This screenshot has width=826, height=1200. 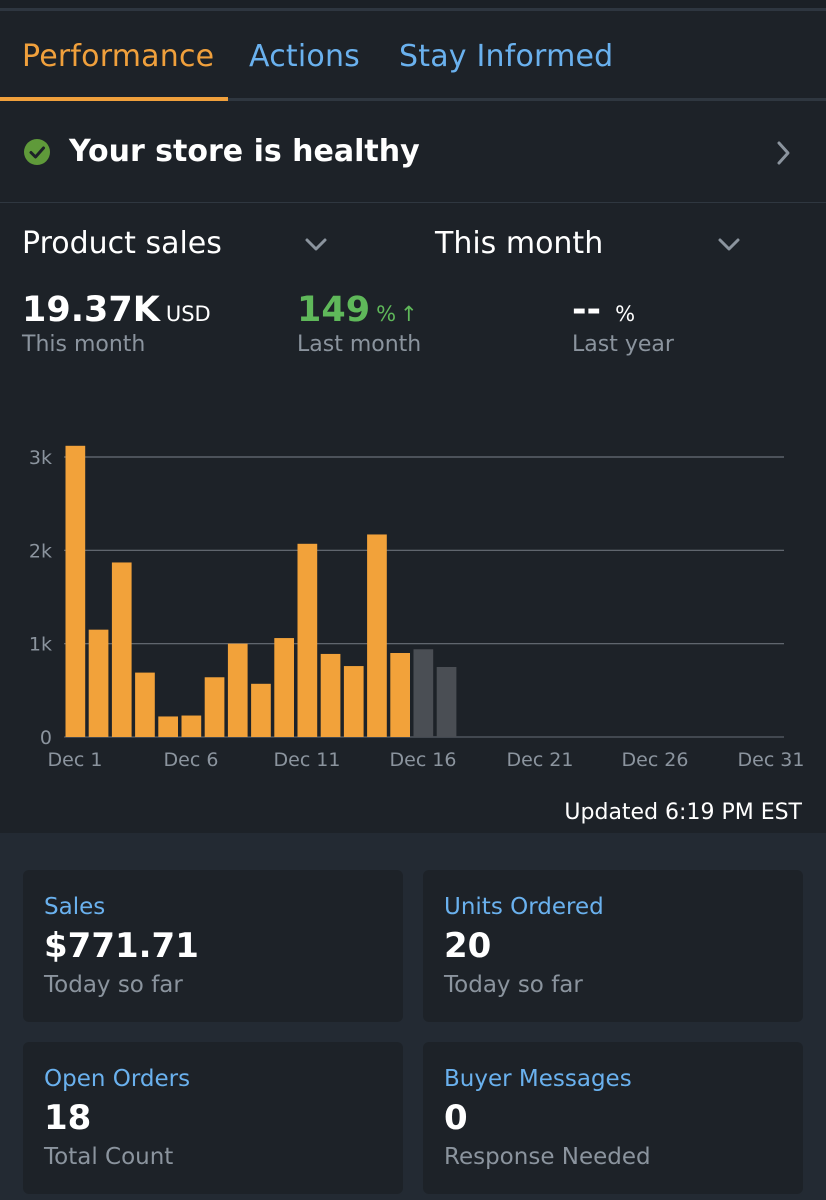 I want to click on x-tick-label: Dec 6, so click(x=191, y=760).